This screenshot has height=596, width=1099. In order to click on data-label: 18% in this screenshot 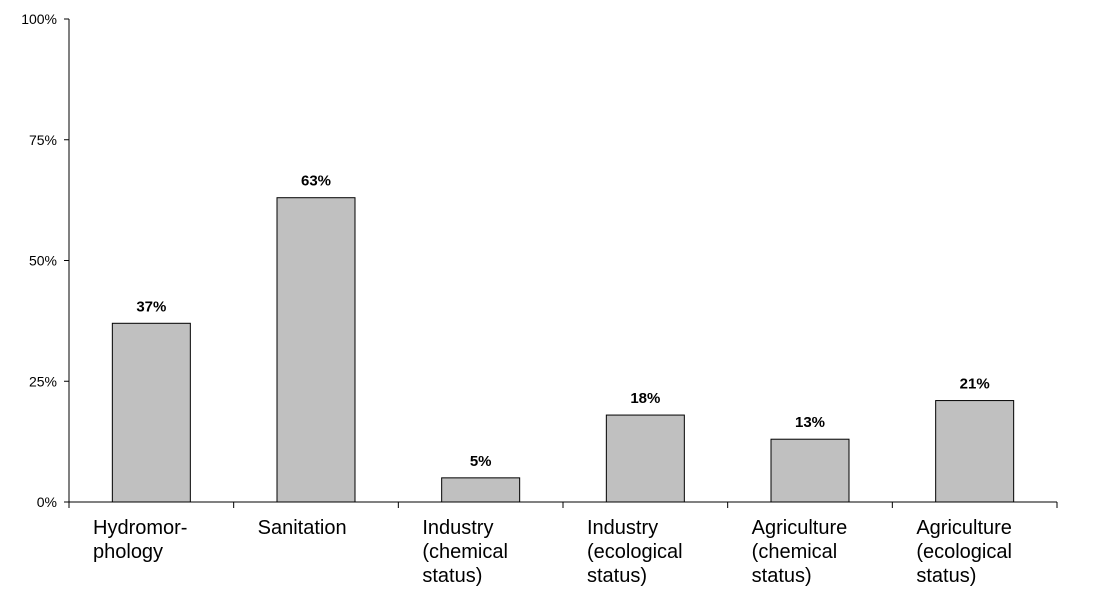, I will do `click(645, 398)`.